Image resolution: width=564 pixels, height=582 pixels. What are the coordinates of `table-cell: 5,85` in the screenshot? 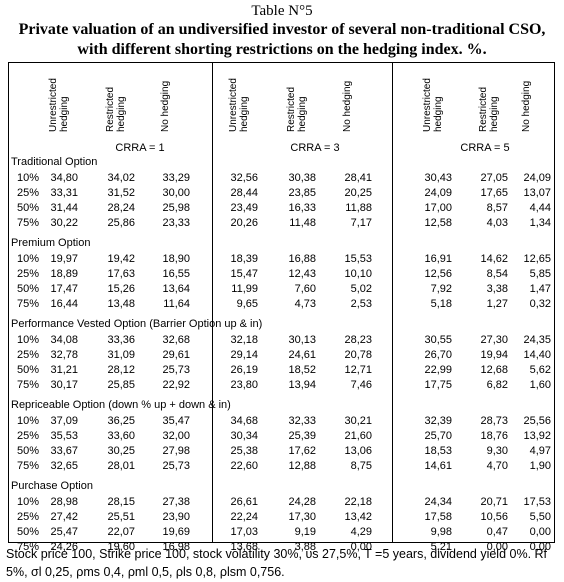 It's located at (540, 274).